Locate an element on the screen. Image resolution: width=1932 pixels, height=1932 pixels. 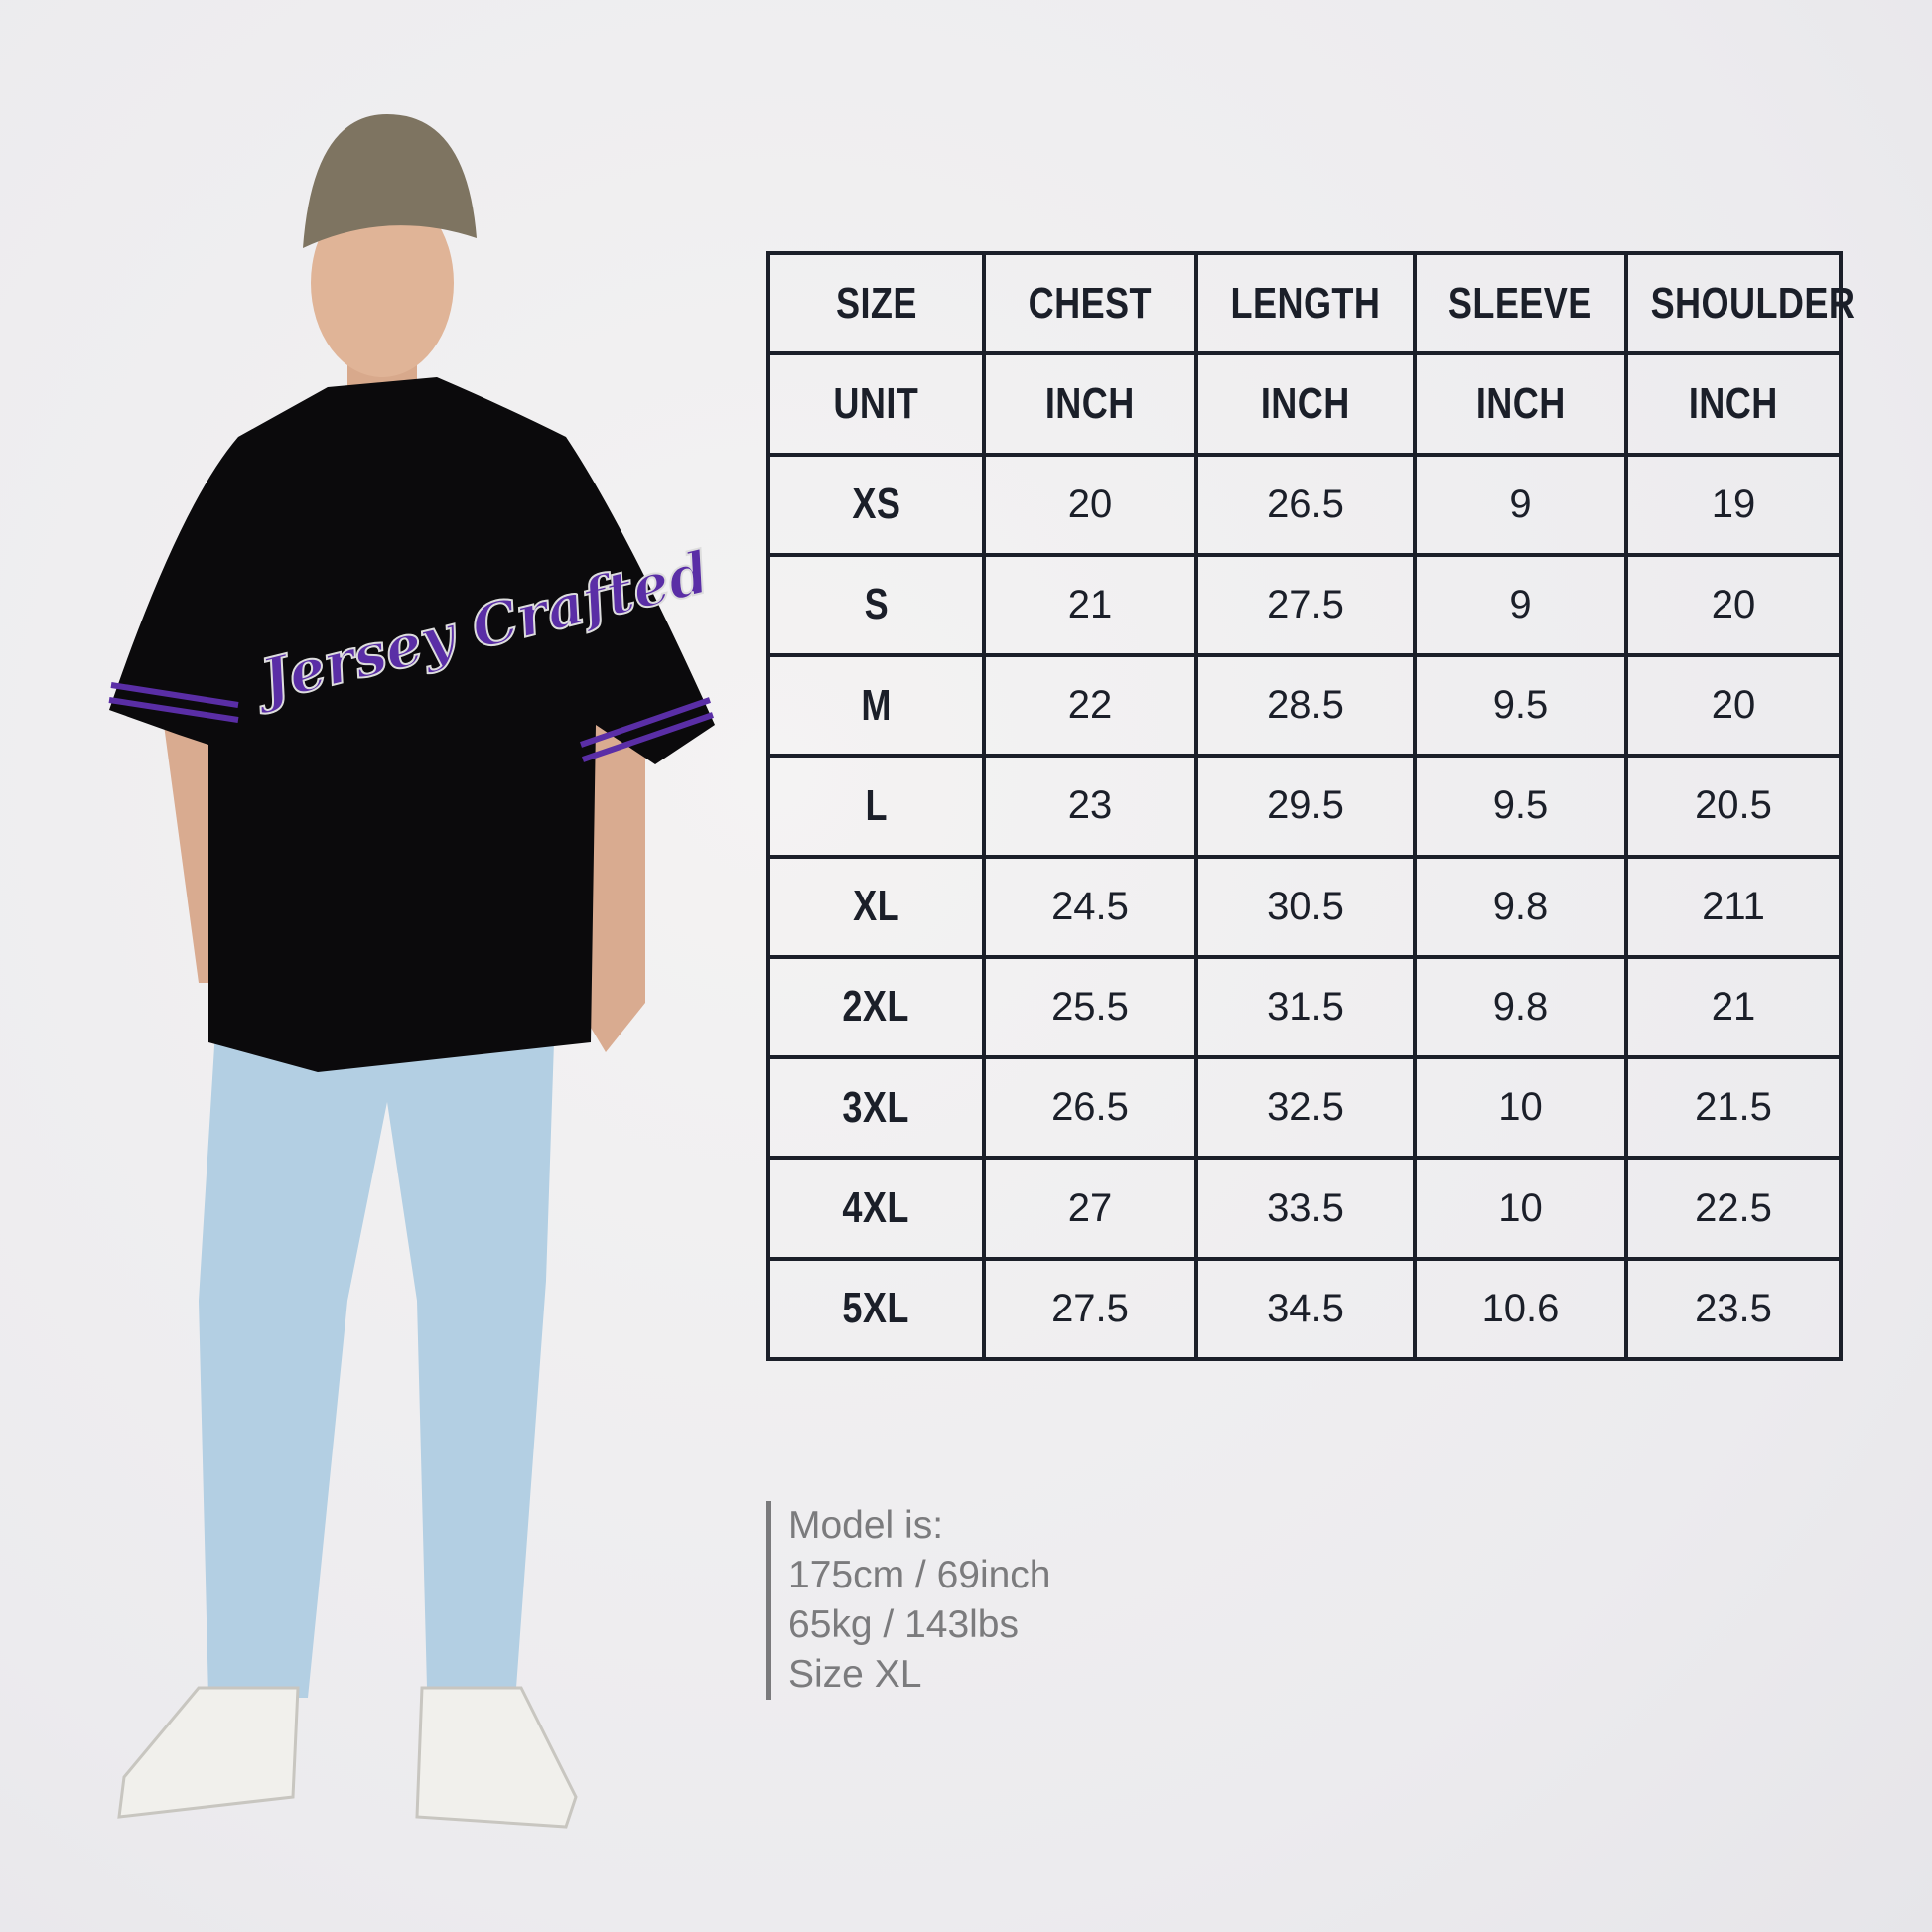
length-value: 32.5 is located at coordinates (1305, 1108).